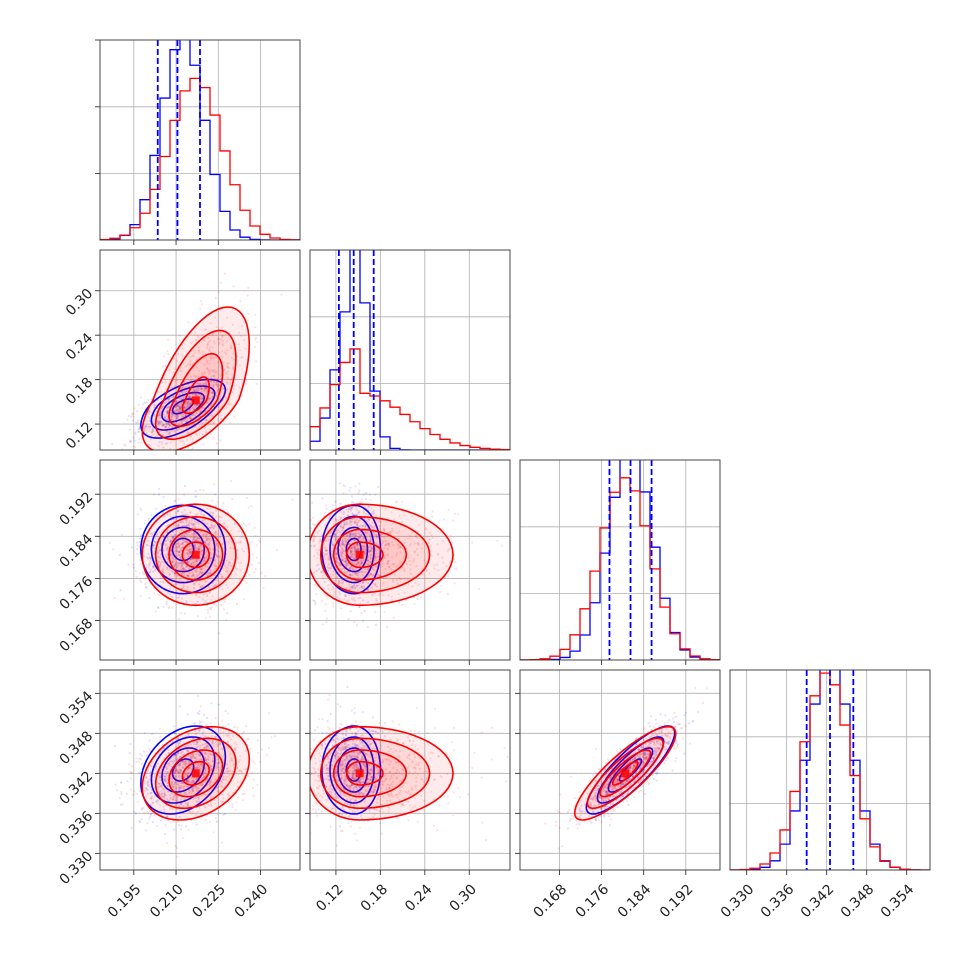 The width and height of the screenshot is (970, 970). I want to click on contour-red, so click(196, 395).